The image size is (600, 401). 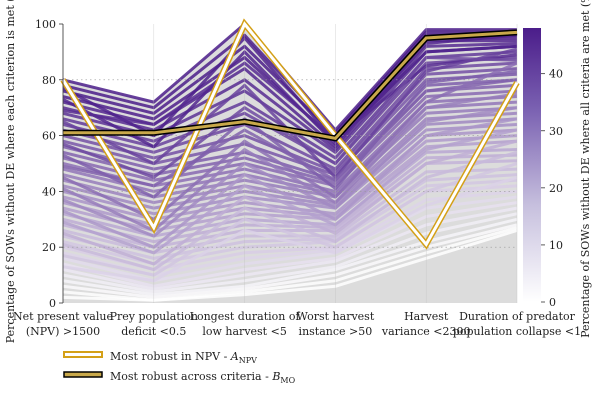 What do you see at coordinates (556, 188) in the screenshot?
I see `colorbar-tick-label-20: 20` at bounding box center [556, 188].